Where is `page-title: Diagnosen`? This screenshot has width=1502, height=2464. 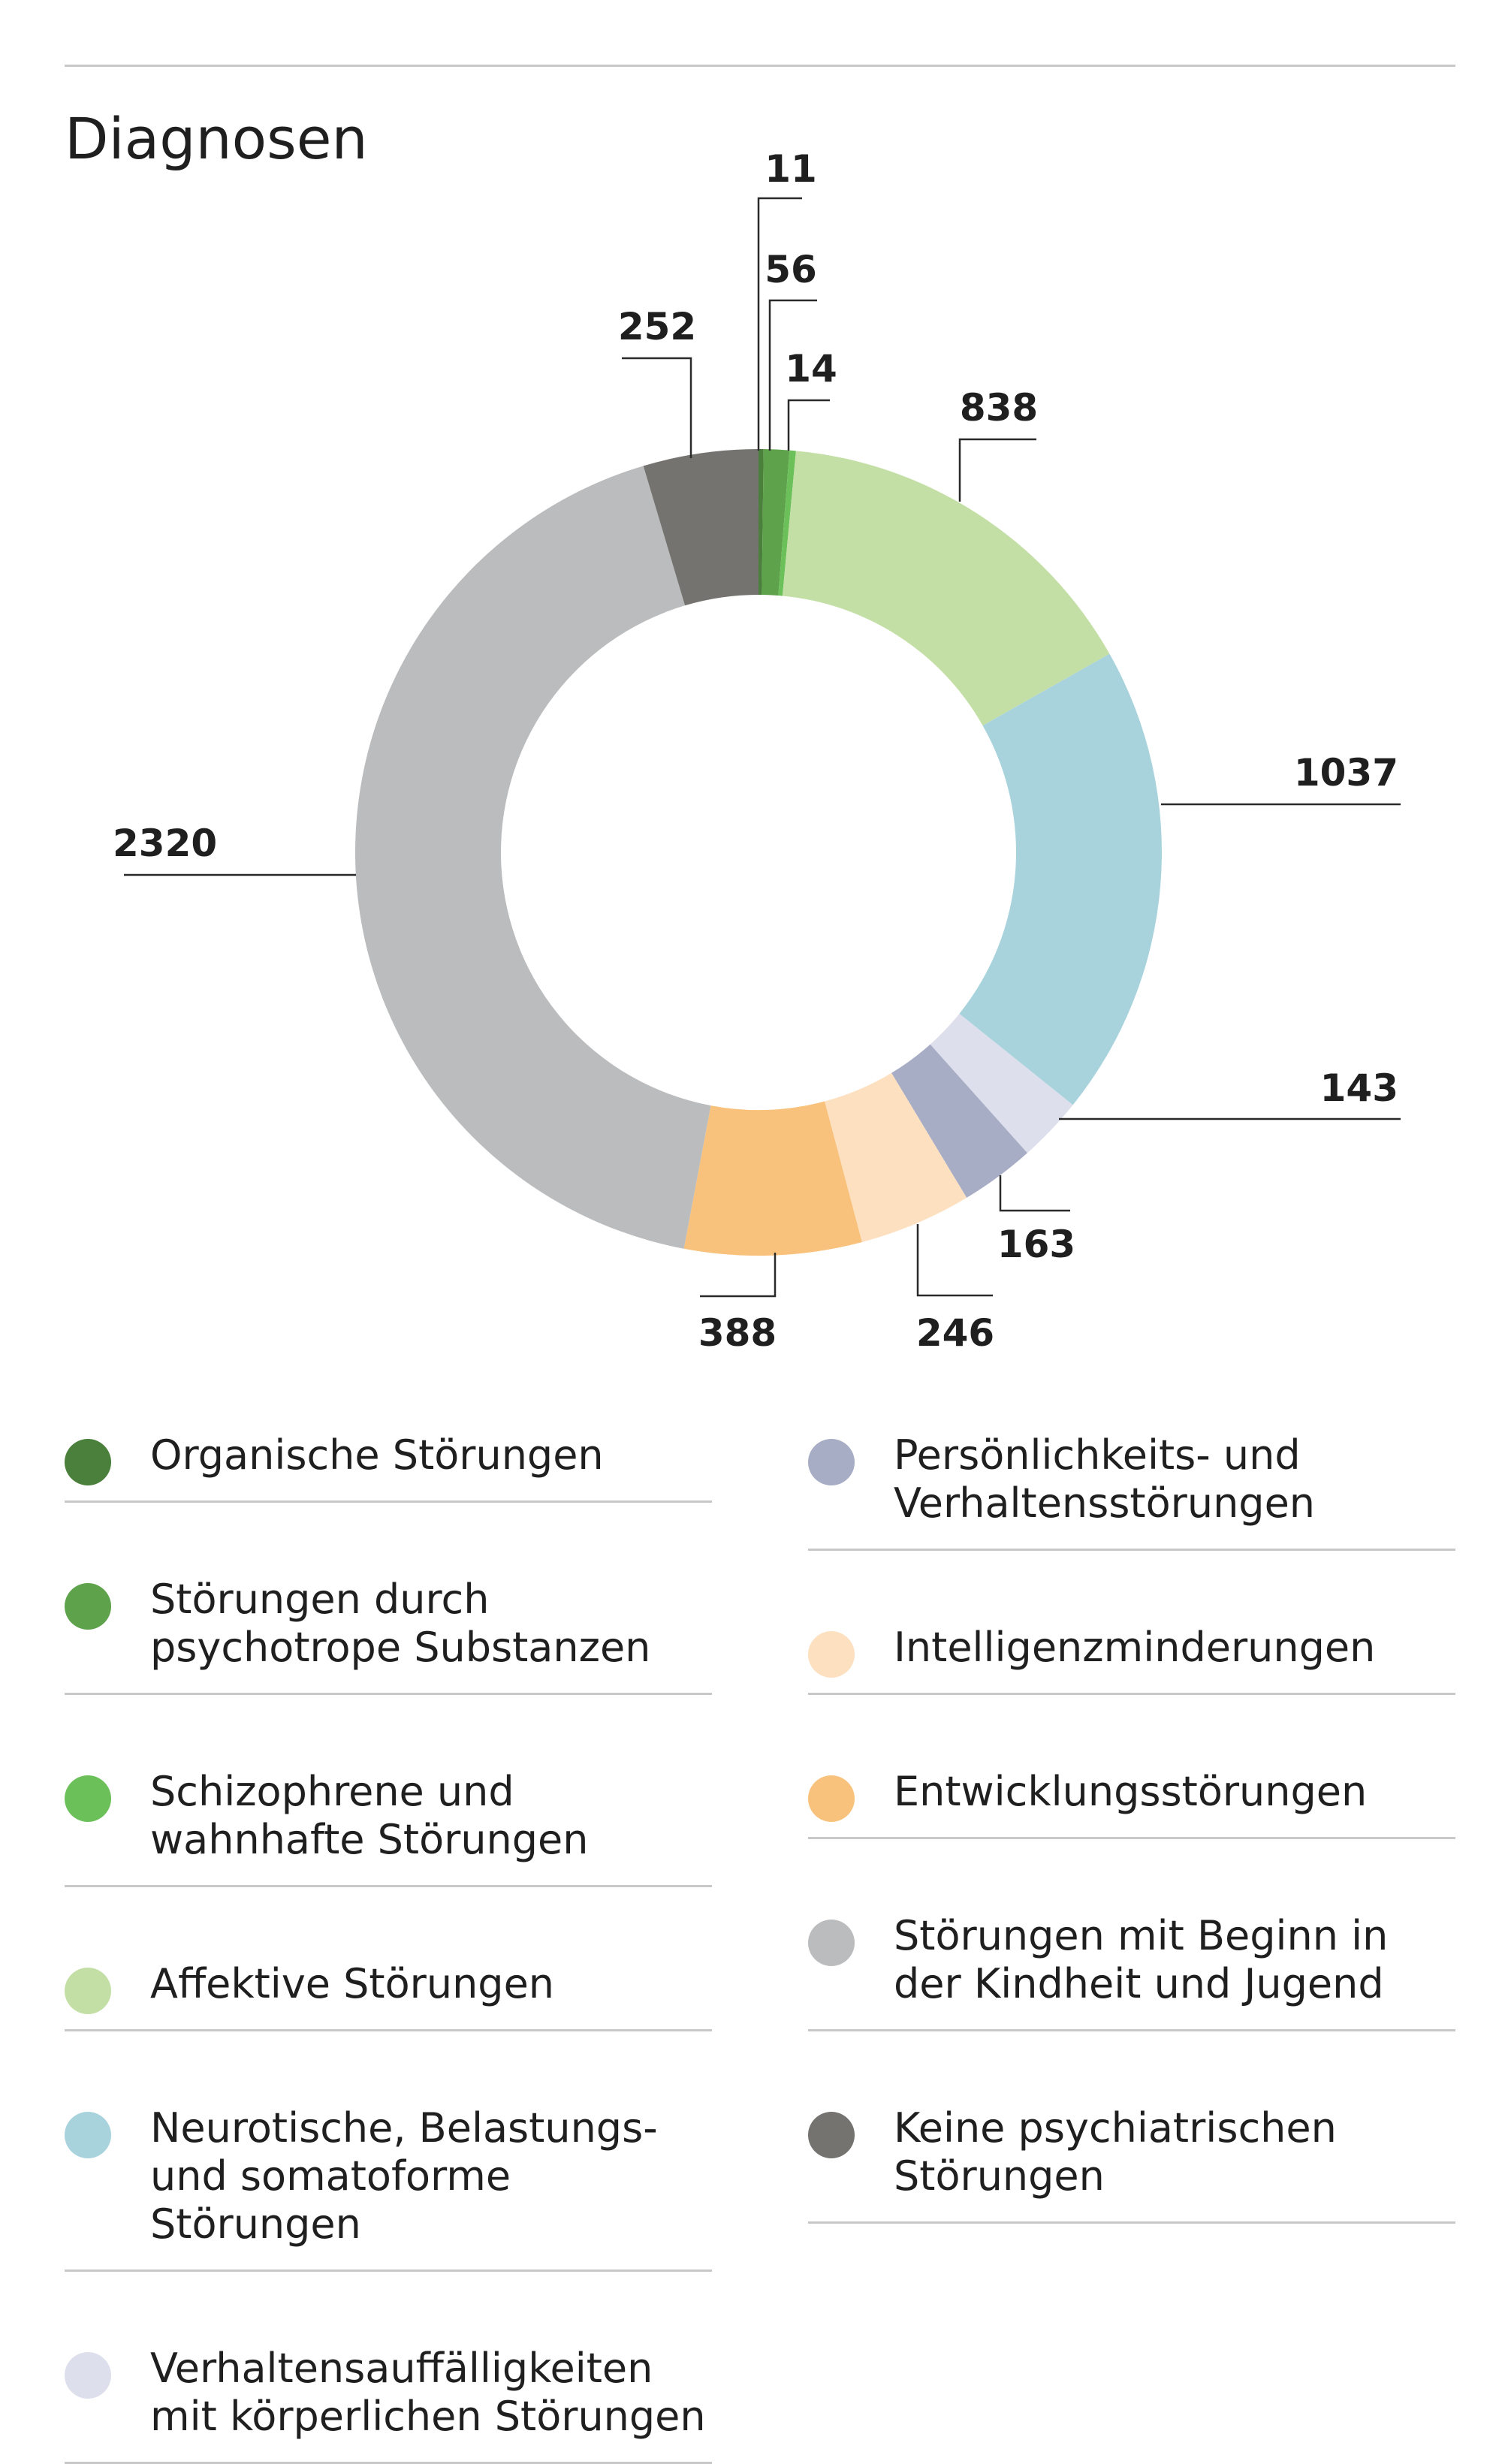 page-title: Diagnosen is located at coordinates (217, 138).